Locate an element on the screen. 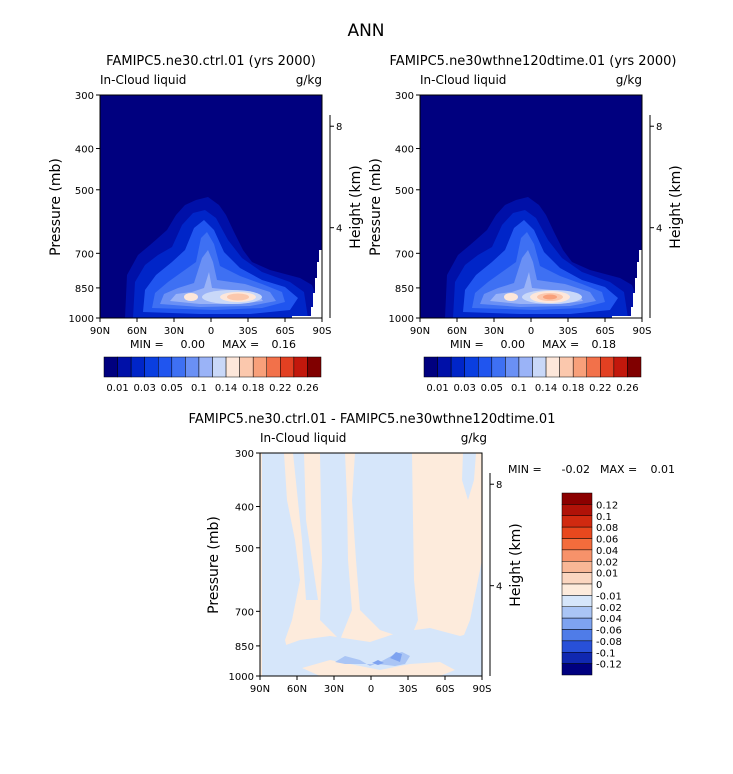 The width and height of the screenshot is (733, 774). panel-1-xtick-label: 90N is located at coordinates (100, 331).